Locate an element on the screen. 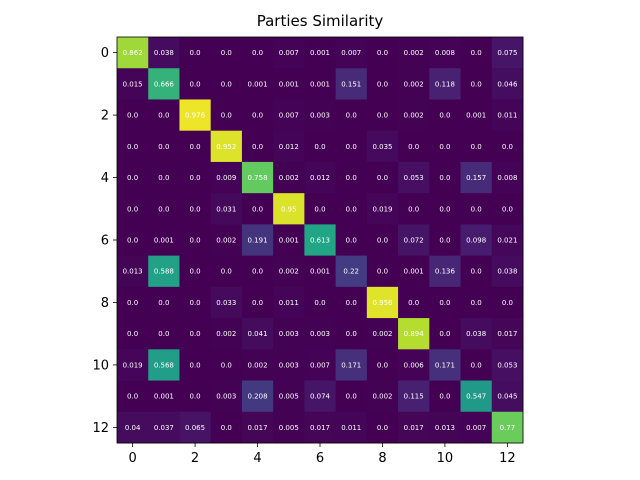  heatmap-cell-label: 0.136 is located at coordinates (445, 272).